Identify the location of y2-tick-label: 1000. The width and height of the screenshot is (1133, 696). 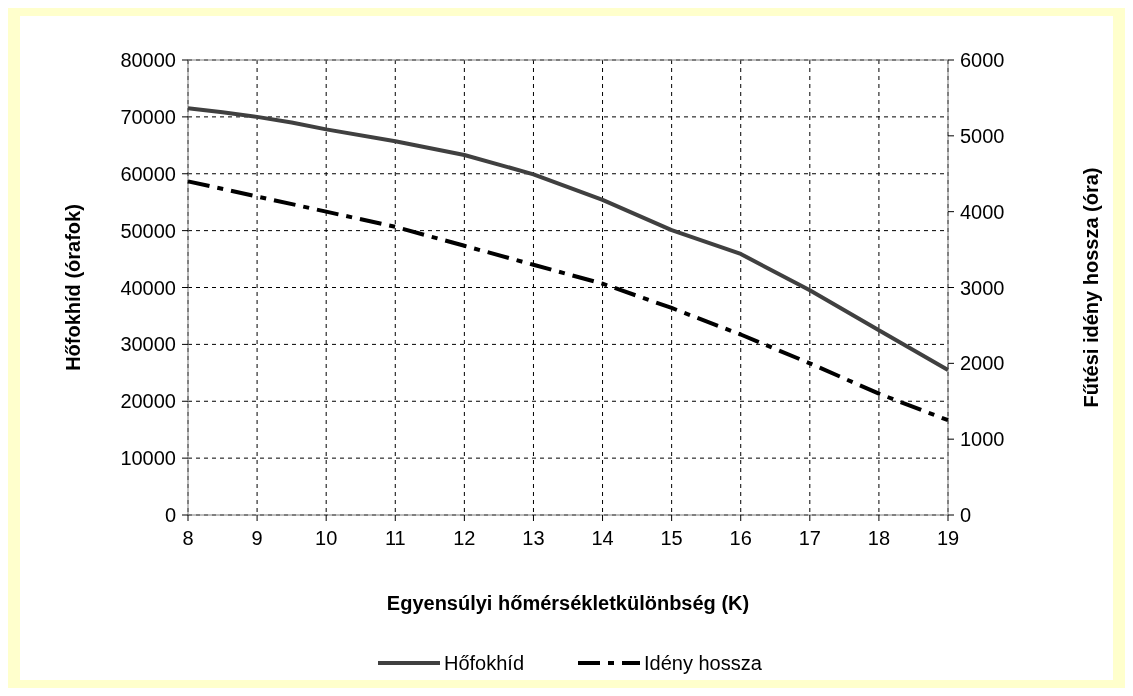
(982, 439).